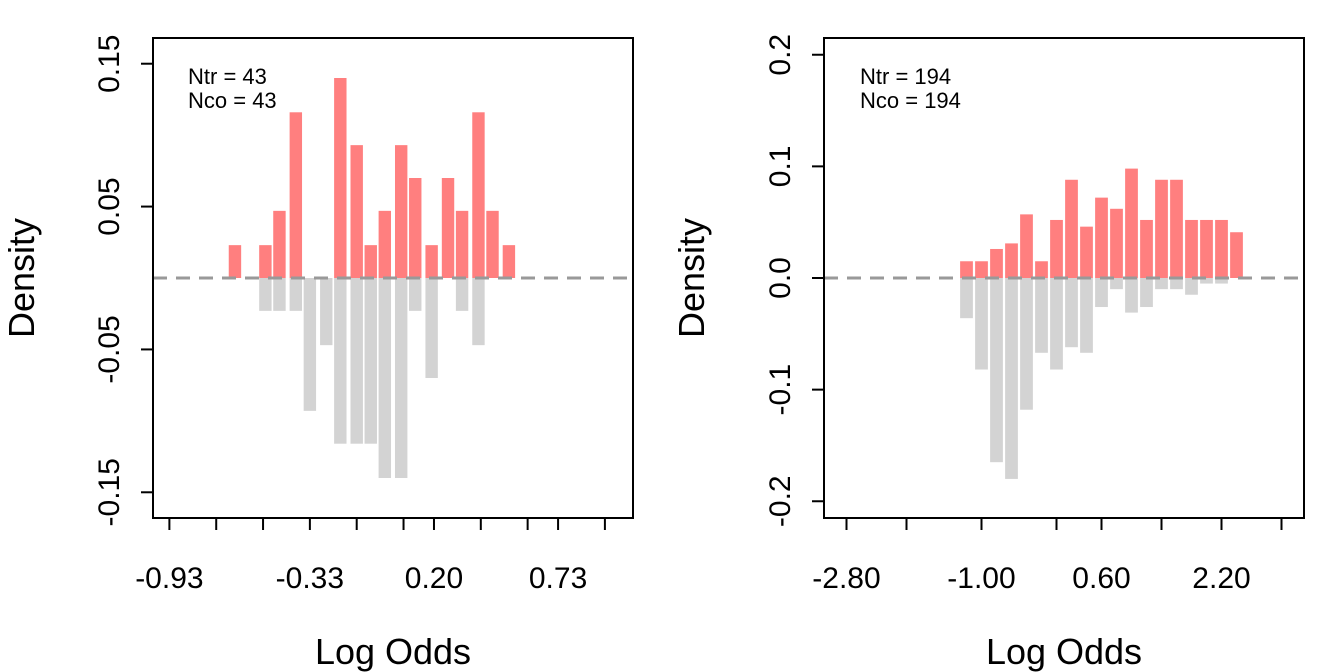  What do you see at coordinates (1064, 651) in the screenshot?
I see `right-x-axis-title: Log Odds` at bounding box center [1064, 651].